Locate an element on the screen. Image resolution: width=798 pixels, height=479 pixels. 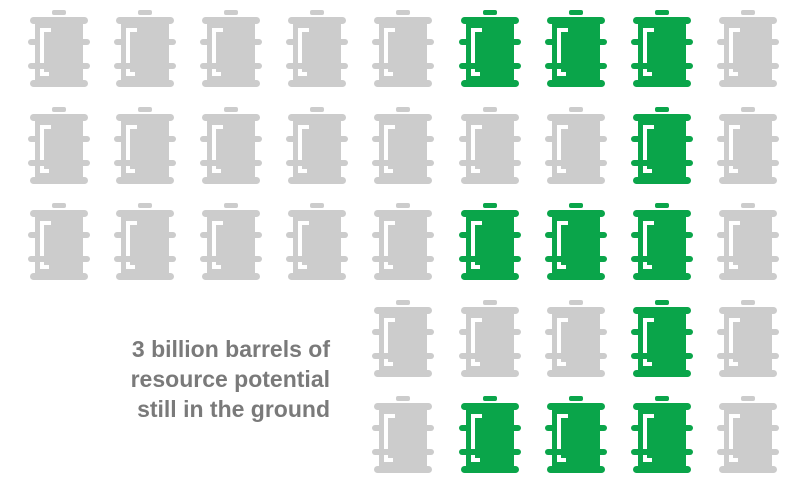
caption-line-2: resource potential is located at coordinates (230, 379).